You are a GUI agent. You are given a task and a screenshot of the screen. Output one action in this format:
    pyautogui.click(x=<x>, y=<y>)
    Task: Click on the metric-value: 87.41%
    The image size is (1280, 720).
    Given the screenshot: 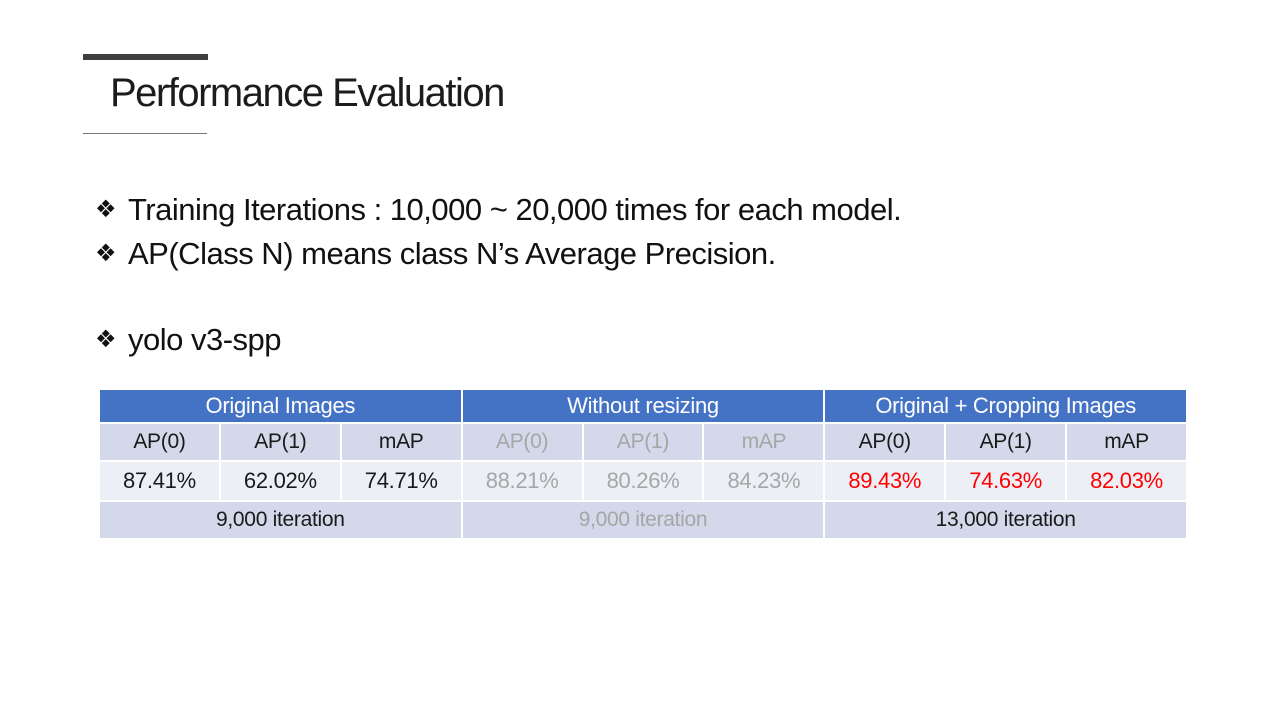 What is the action you would take?
    pyautogui.click(x=159, y=481)
    